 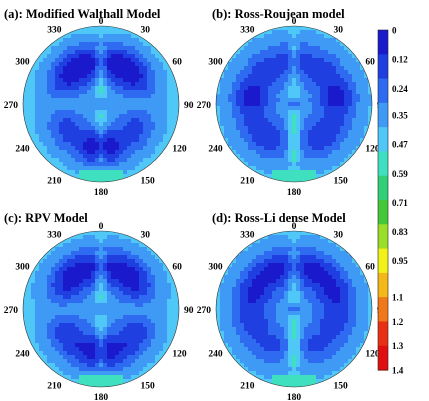 I want to click on colorbar-tick-label: 0.24, so click(x=400, y=89).